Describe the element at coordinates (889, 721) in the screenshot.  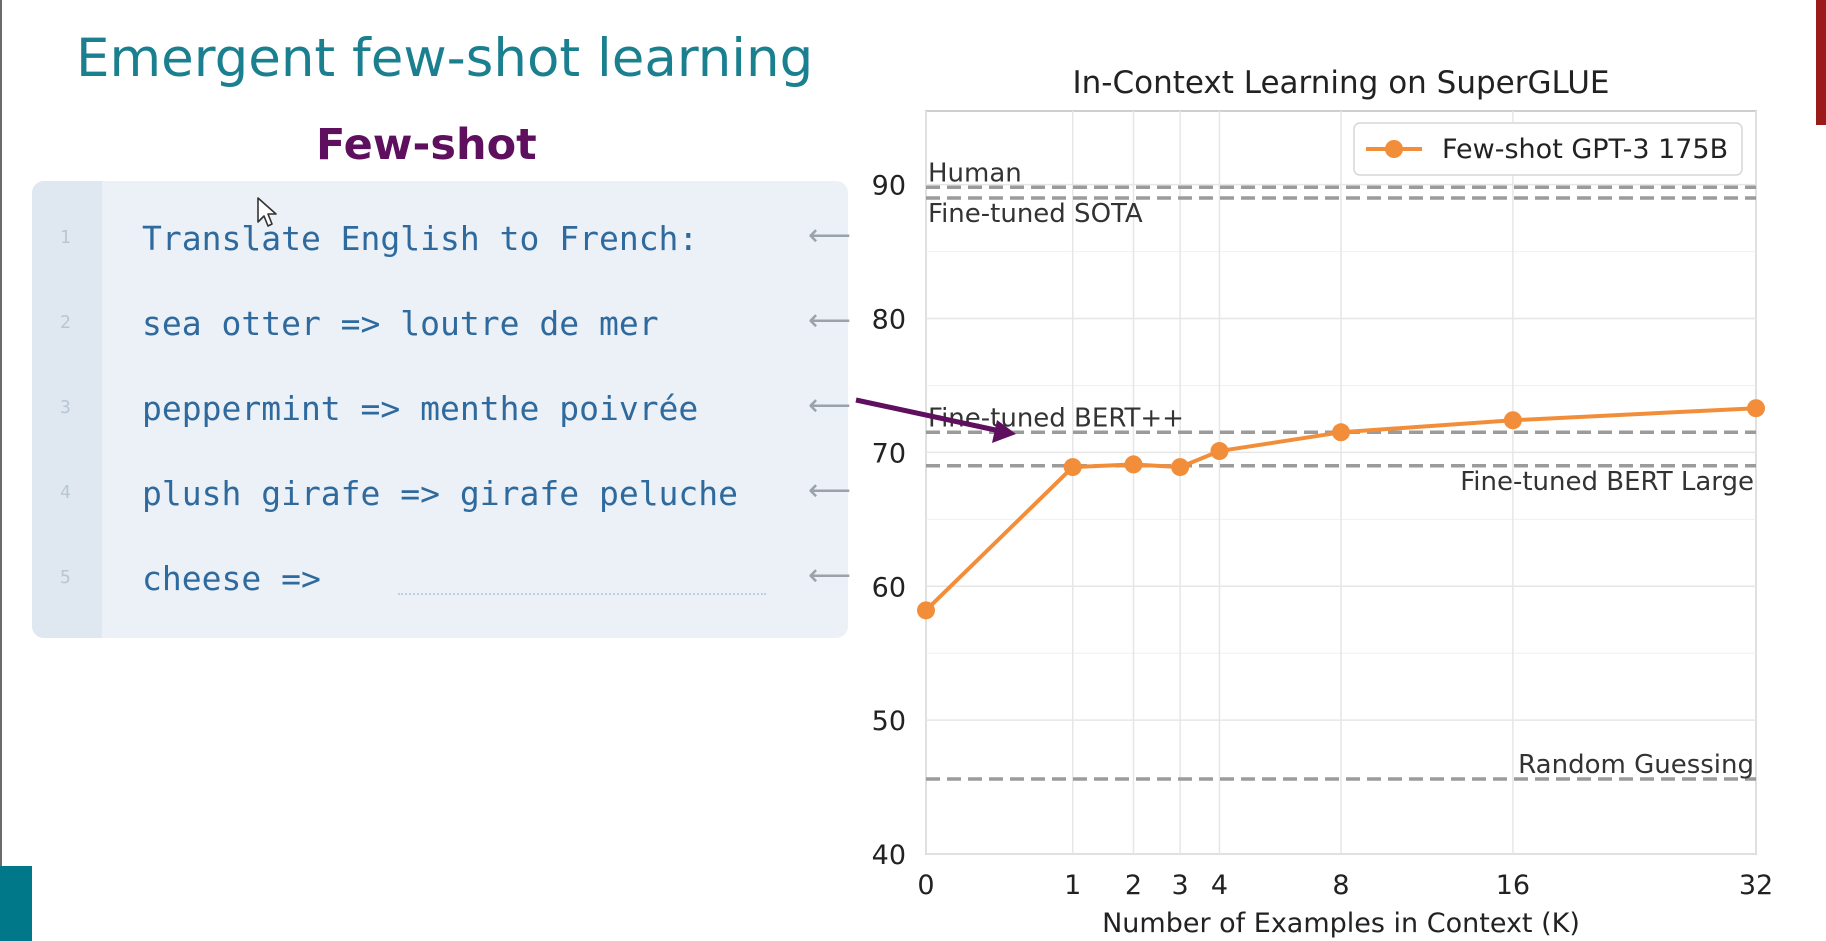
I see `y-tick-label: 50` at that location.